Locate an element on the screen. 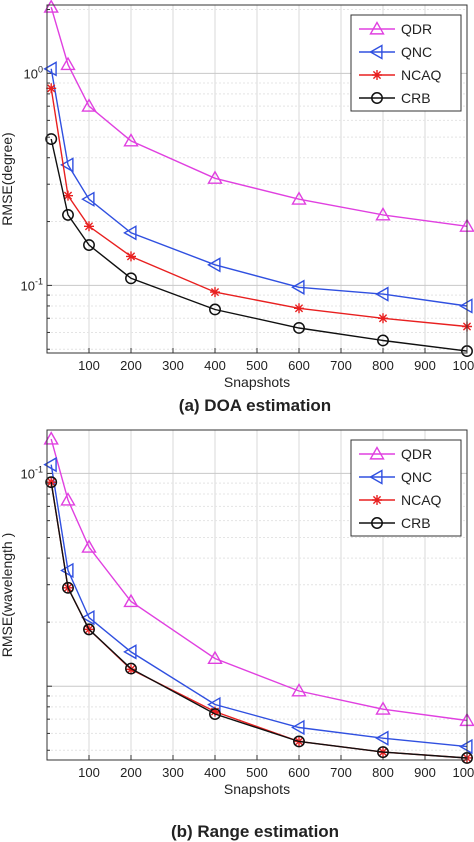 This screenshot has width=474, height=842. x-tick-label: 100 is located at coordinates (89, 772).